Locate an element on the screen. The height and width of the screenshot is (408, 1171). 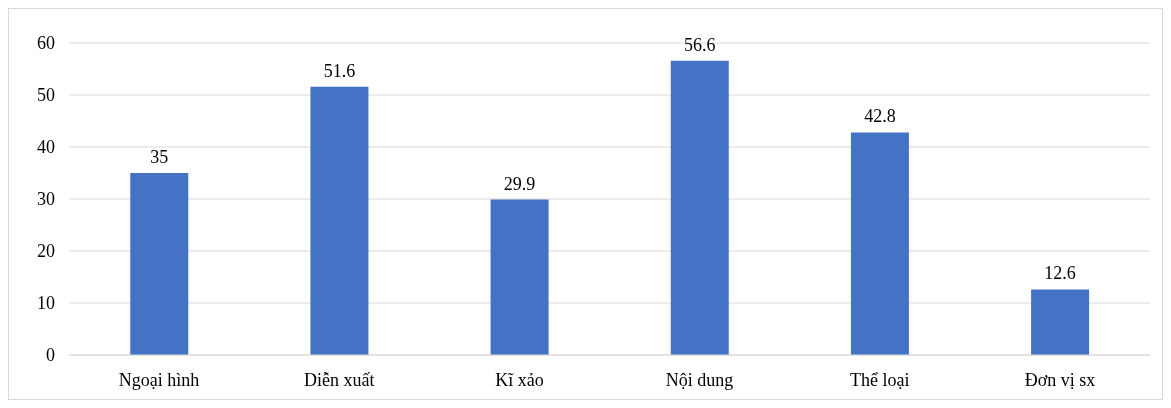
data-label: 35 is located at coordinates (159, 157).